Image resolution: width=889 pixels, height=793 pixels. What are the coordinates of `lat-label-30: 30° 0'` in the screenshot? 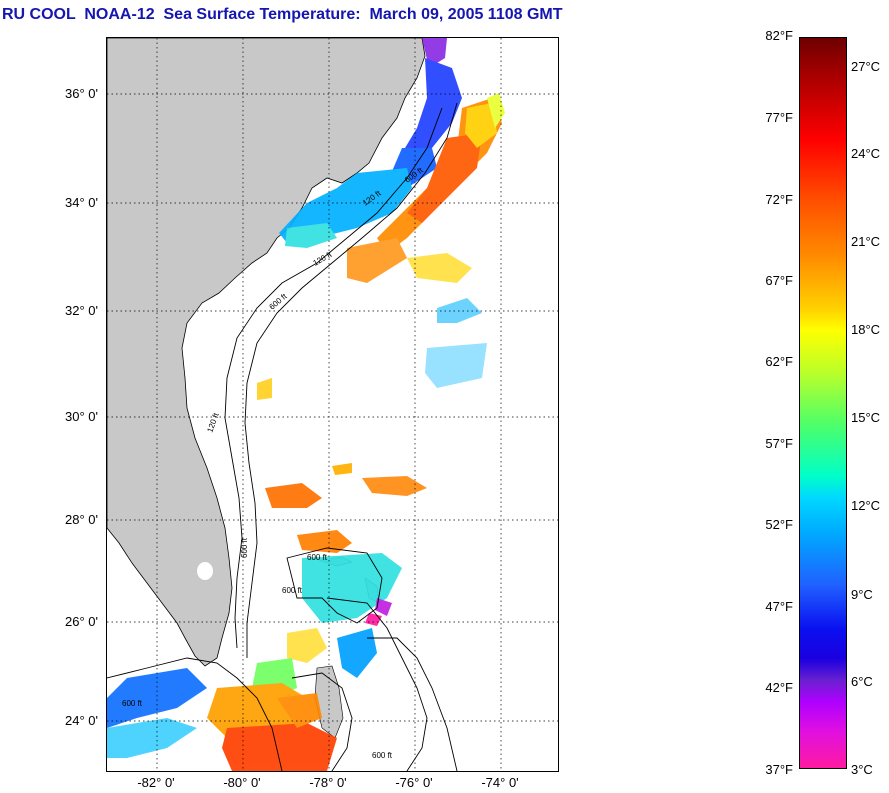 It's located at (81, 416).